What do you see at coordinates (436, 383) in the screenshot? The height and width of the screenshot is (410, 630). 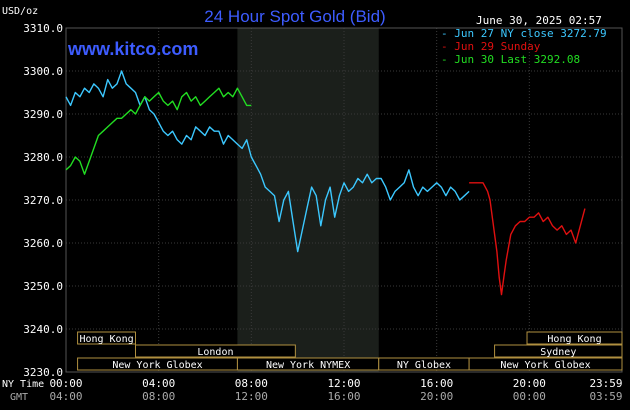 I see `x-tick-label-ny: 16:00` at bounding box center [436, 383].